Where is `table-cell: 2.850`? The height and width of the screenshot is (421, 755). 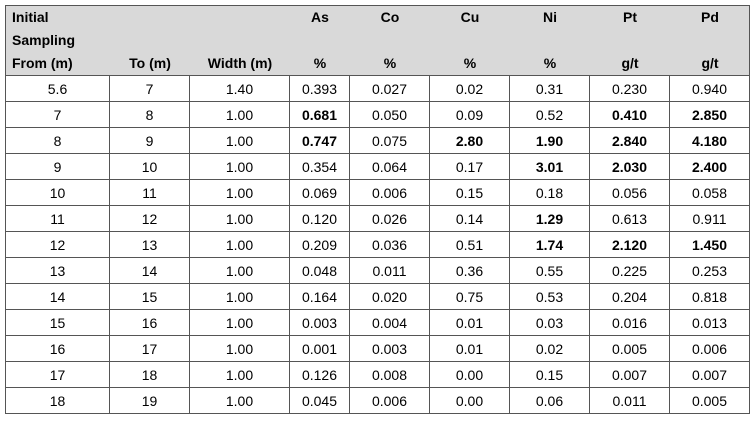
table-cell: 2.850 is located at coordinates (710, 115).